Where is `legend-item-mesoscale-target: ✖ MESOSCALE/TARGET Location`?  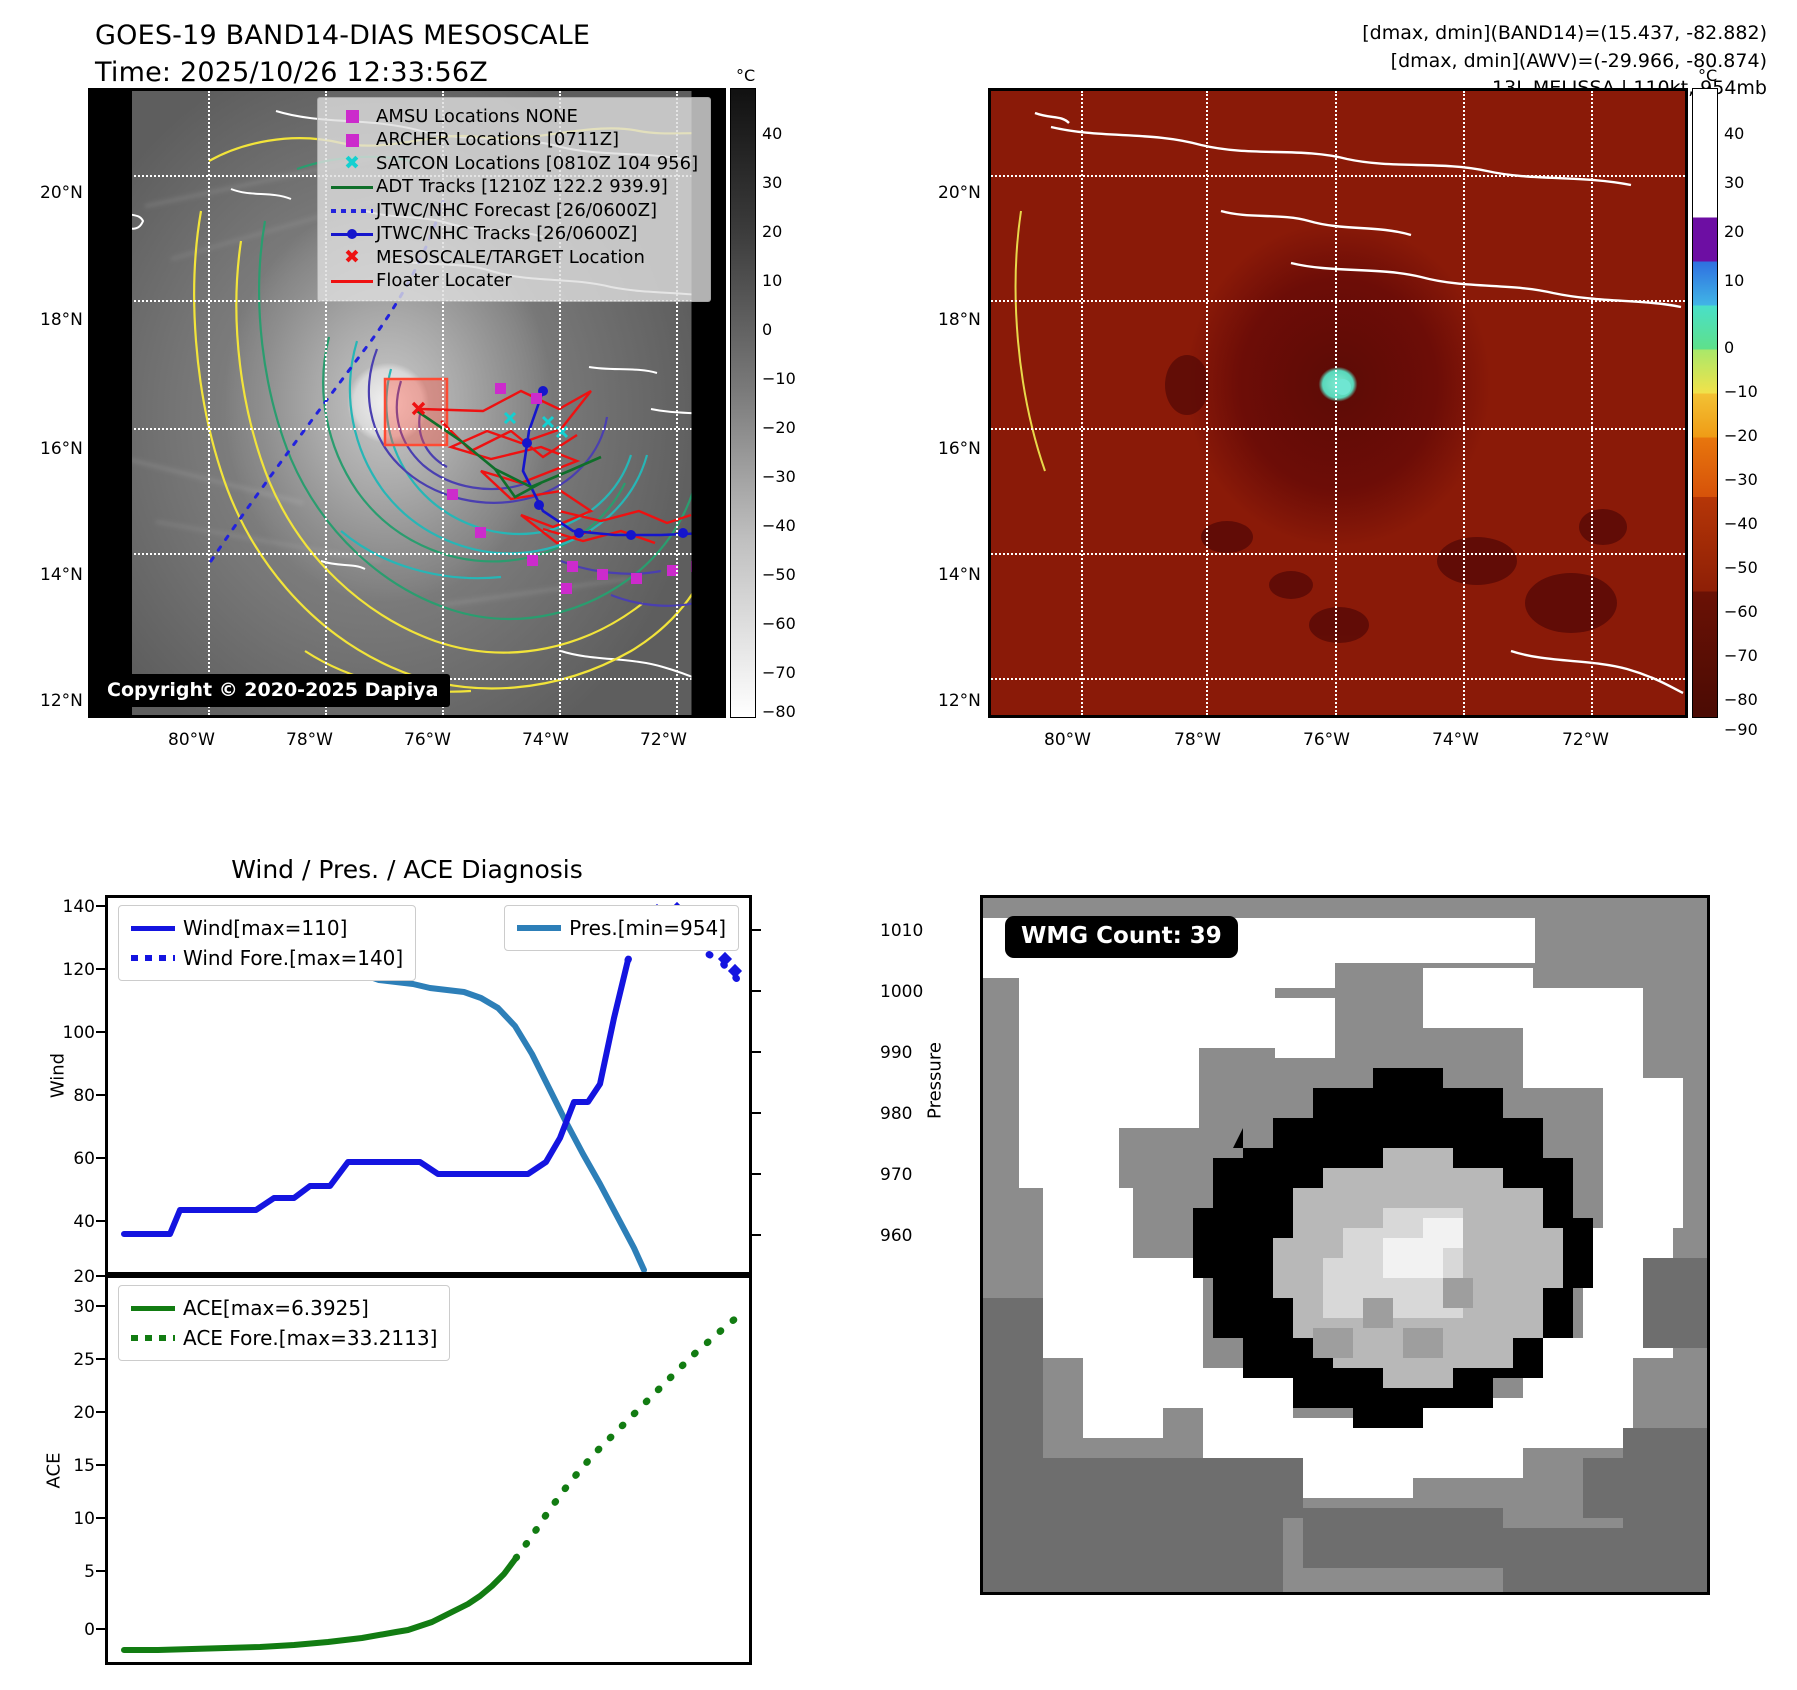 legend-item-mesoscale-target: ✖ MESOSCALE/TARGET Location is located at coordinates (513, 258).